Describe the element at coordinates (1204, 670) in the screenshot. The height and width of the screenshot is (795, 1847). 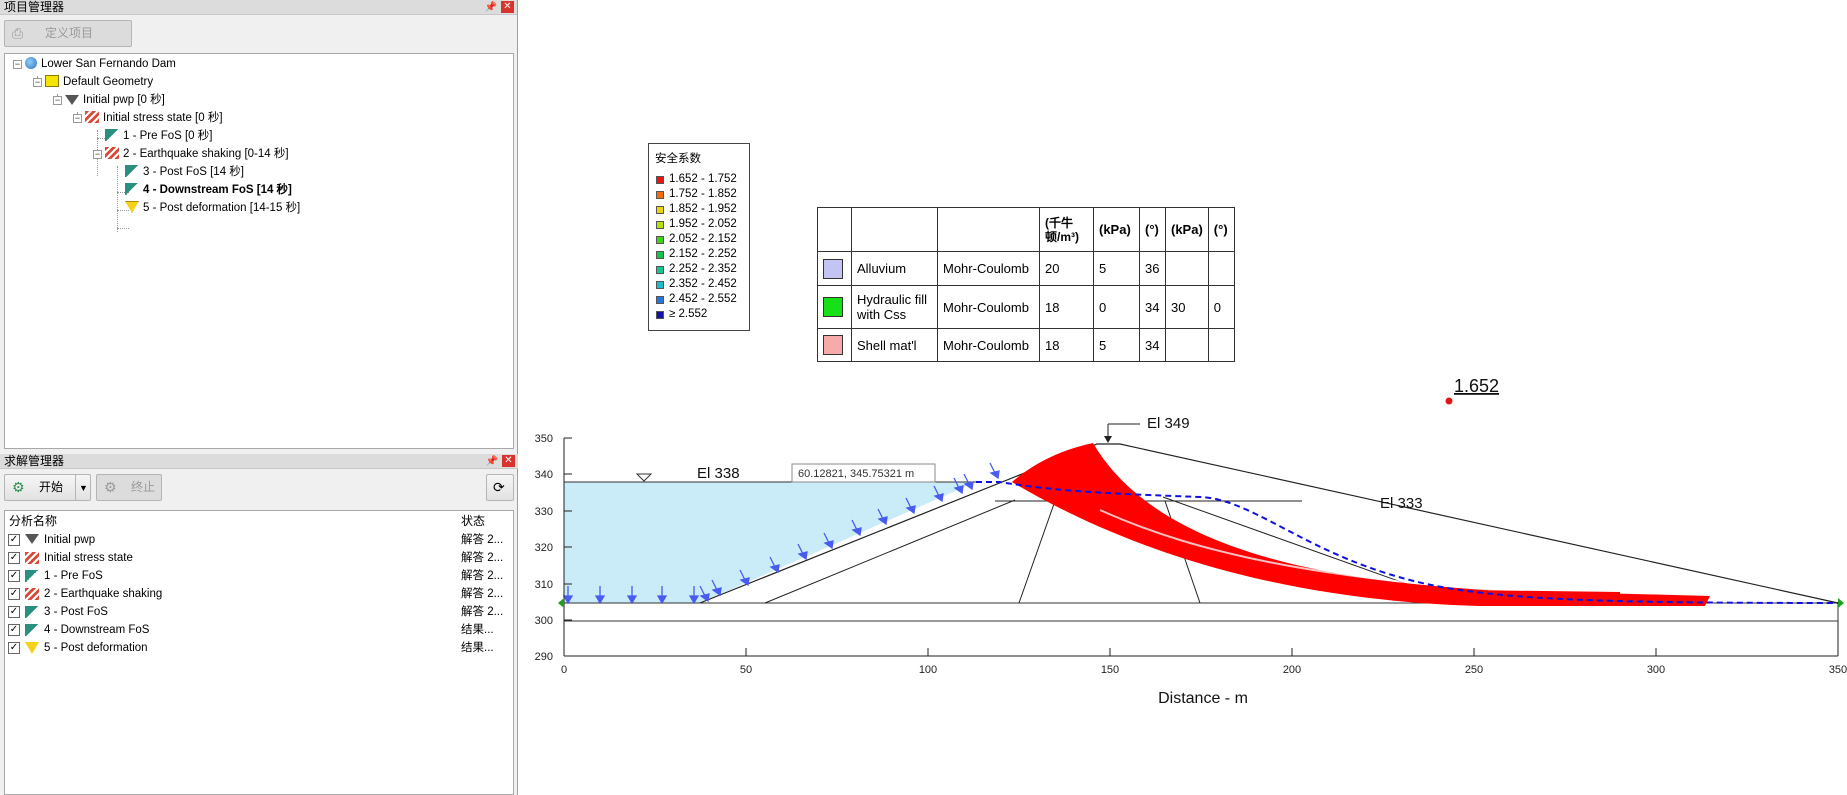
I see `x-axis-labels: 0 50 100 150 200 250 300 350` at that location.